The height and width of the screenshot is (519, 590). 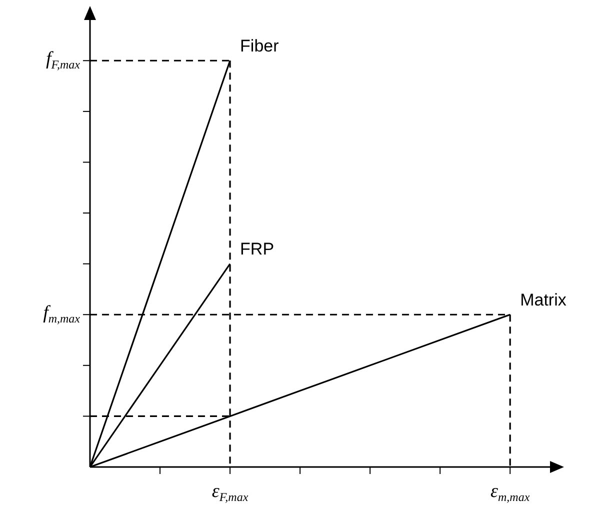 I want to click on series-label: Matrix, so click(x=543, y=300).